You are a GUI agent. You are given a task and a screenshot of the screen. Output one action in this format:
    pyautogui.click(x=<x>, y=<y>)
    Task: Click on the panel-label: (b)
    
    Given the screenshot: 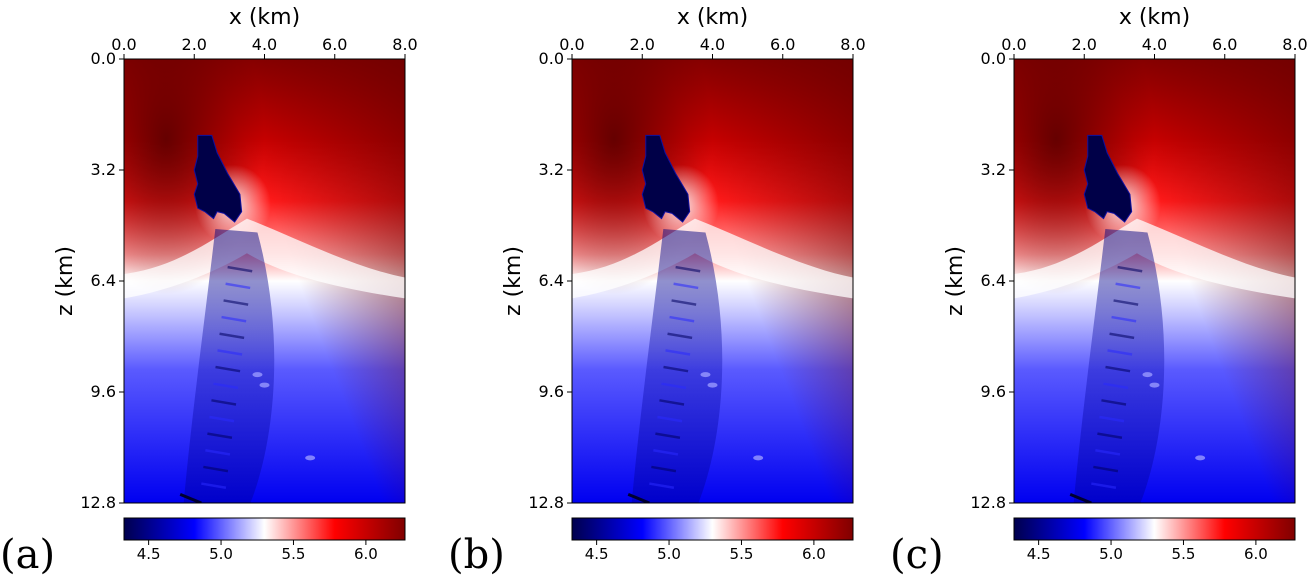 What is the action you would take?
    pyautogui.click(x=476, y=555)
    